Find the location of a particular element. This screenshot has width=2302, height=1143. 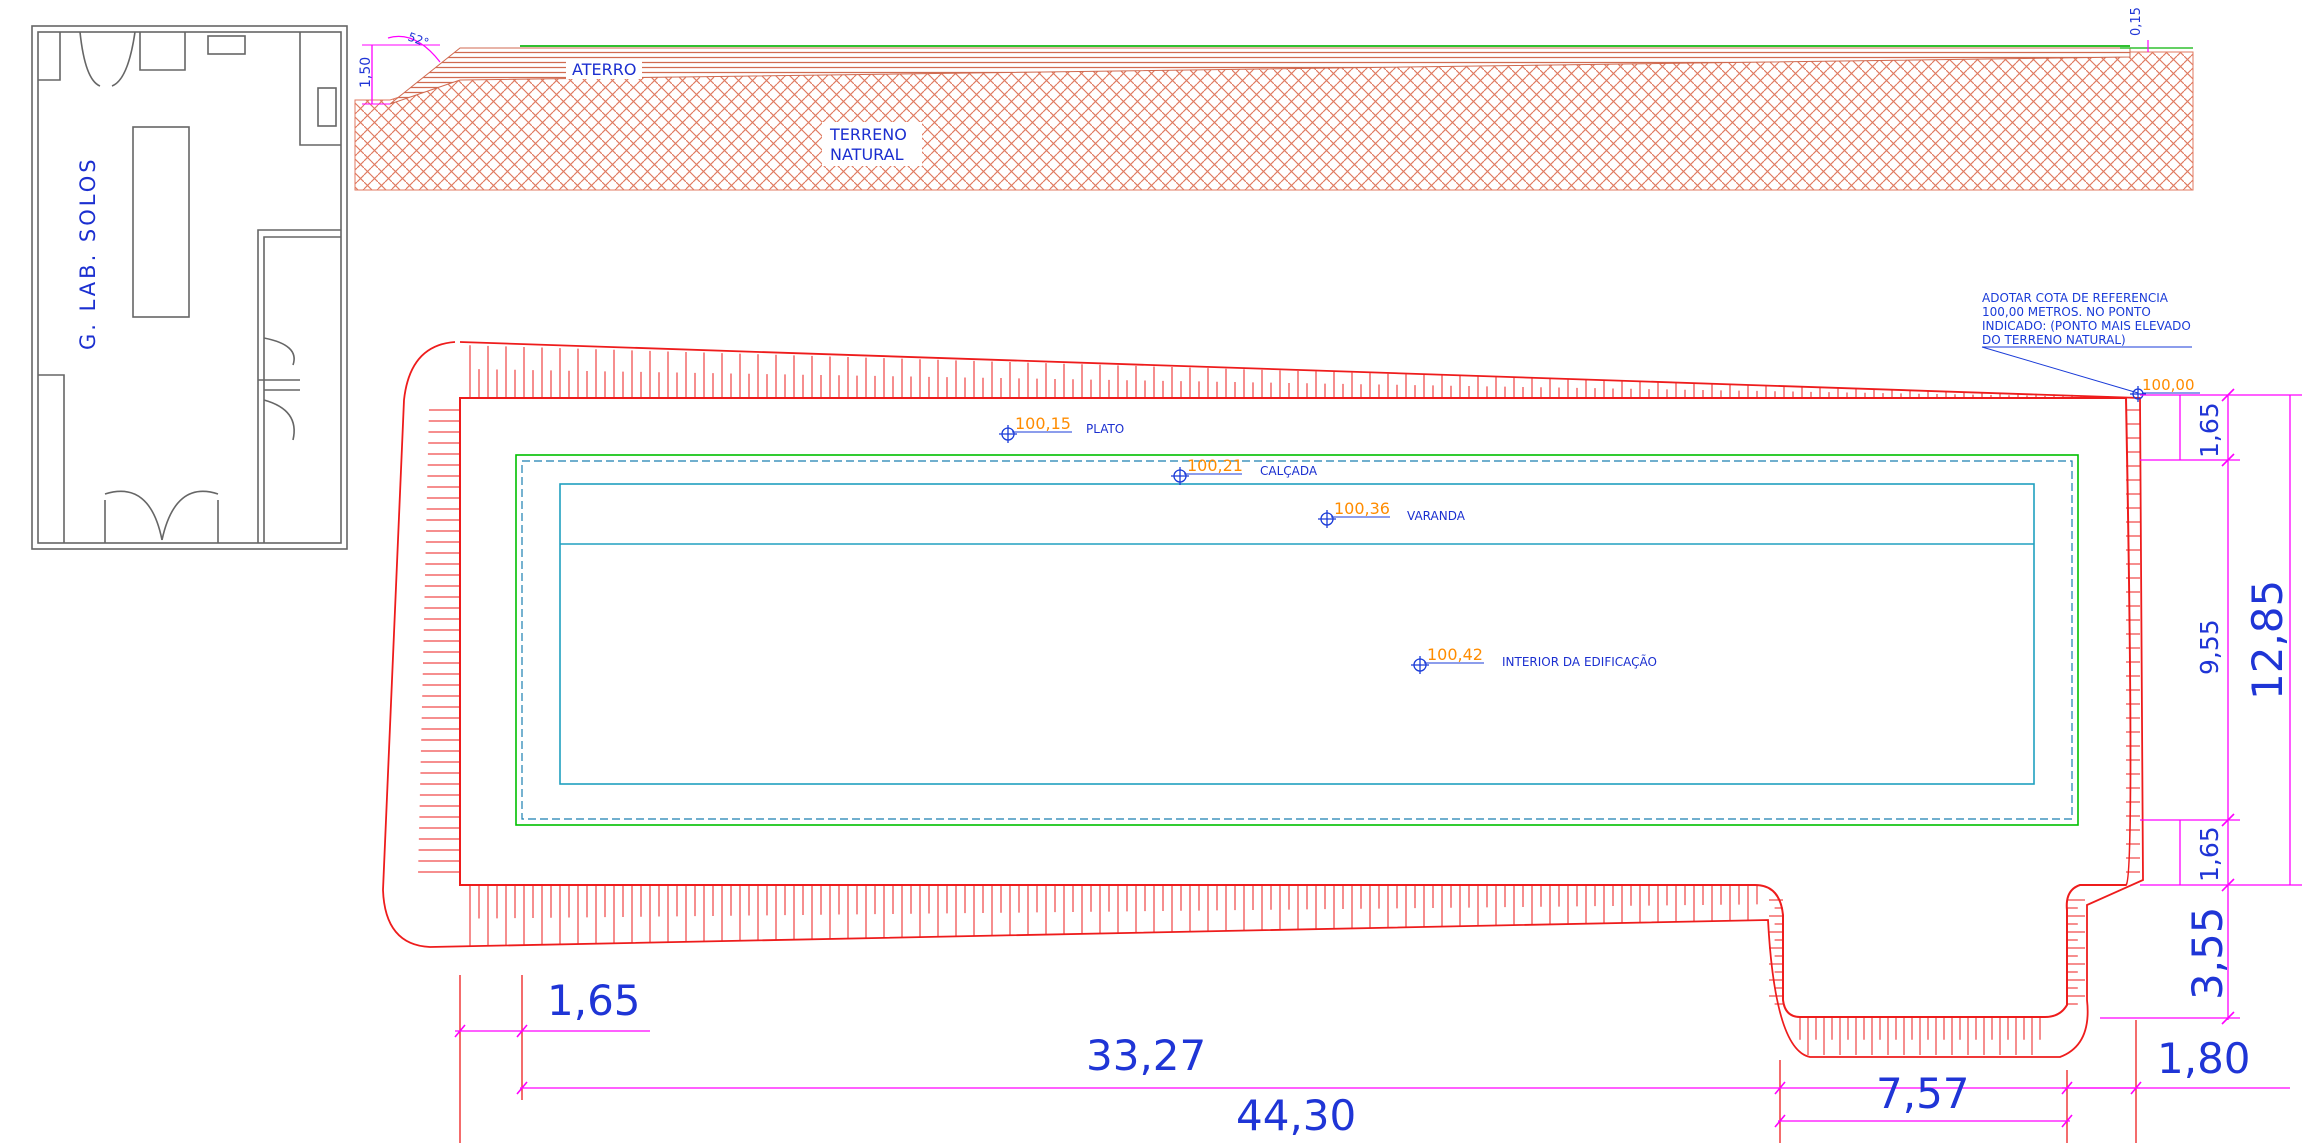

level-value: 100,15 is located at coordinates (1043, 423).